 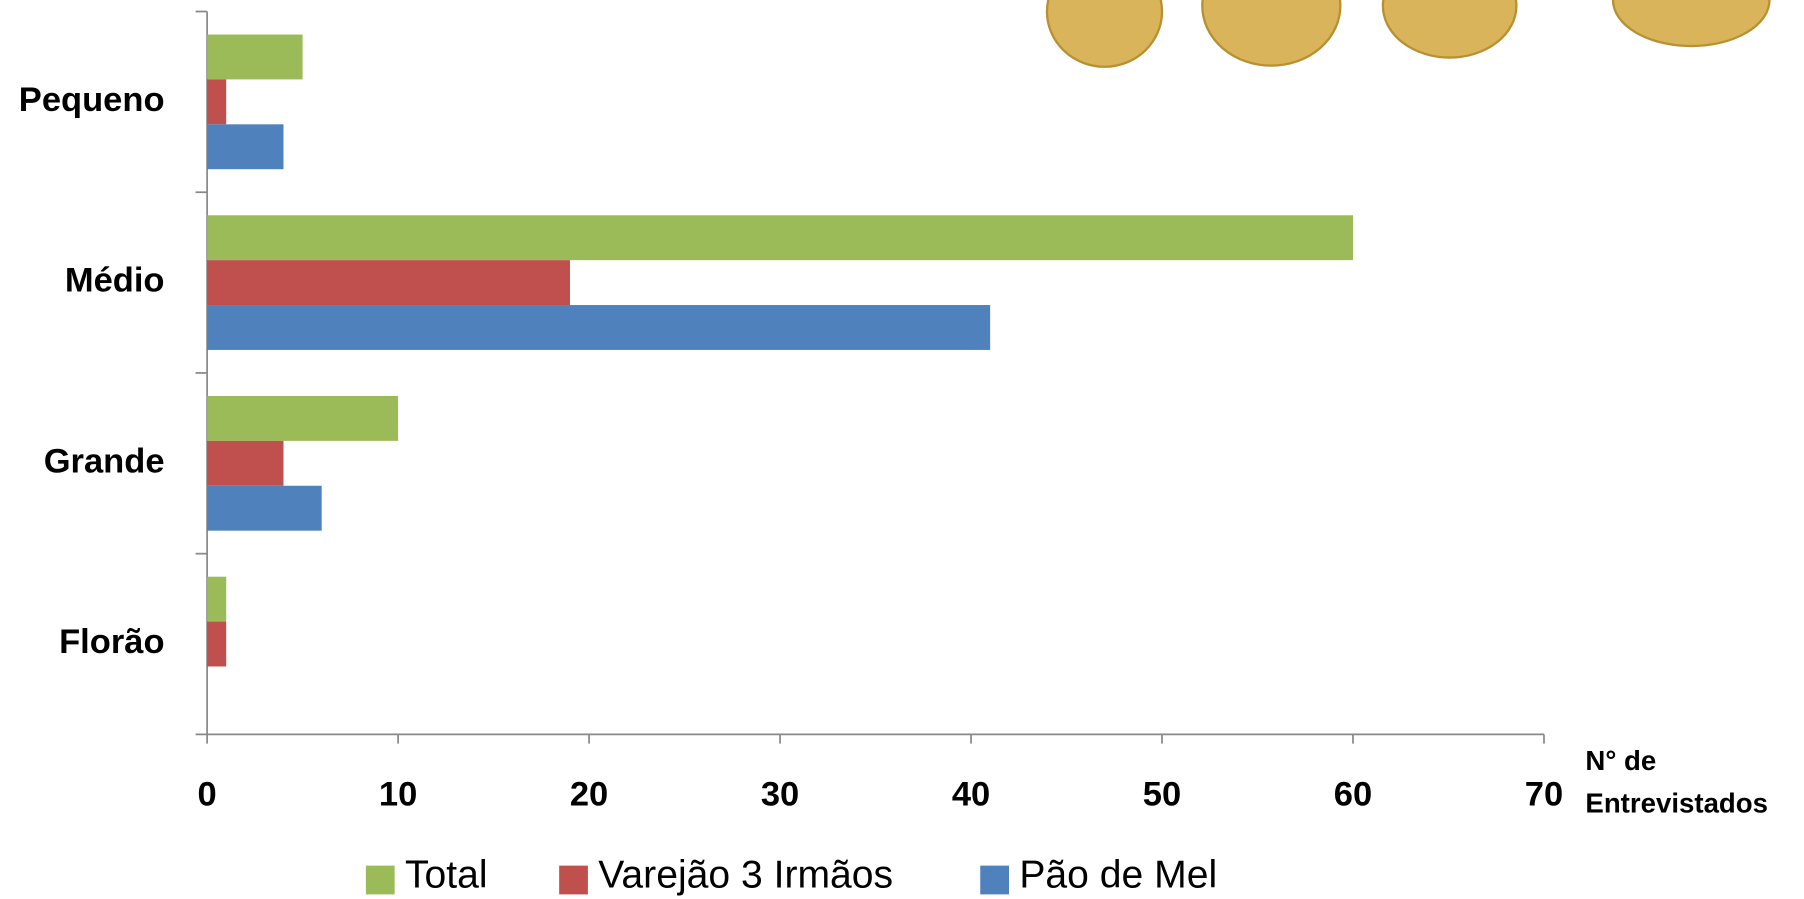 What do you see at coordinates (446, 874) in the screenshot?
I see `legend-label: Total` at bounding box center [446, 874].